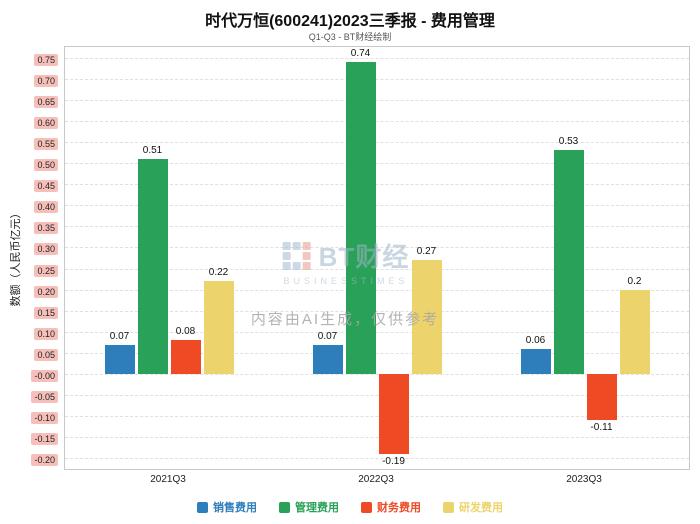 This screenshot has width=700, height=524. I want to click on y-tick-label: 0.70, so click(29, 79).